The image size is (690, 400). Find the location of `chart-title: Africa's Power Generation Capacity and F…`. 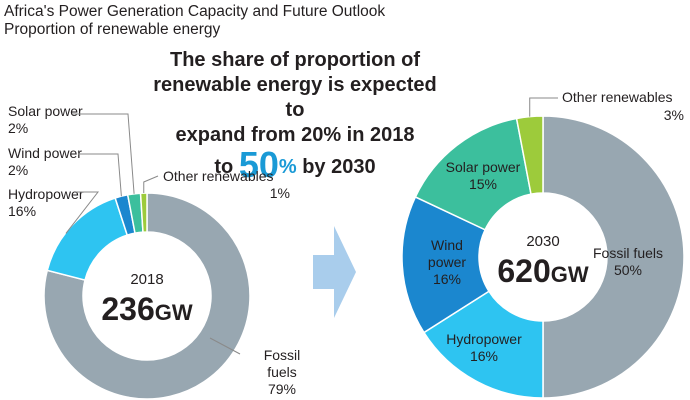

chart-title: Africa's Power Generation Capacity and F… is located at coordinates (194, 21).